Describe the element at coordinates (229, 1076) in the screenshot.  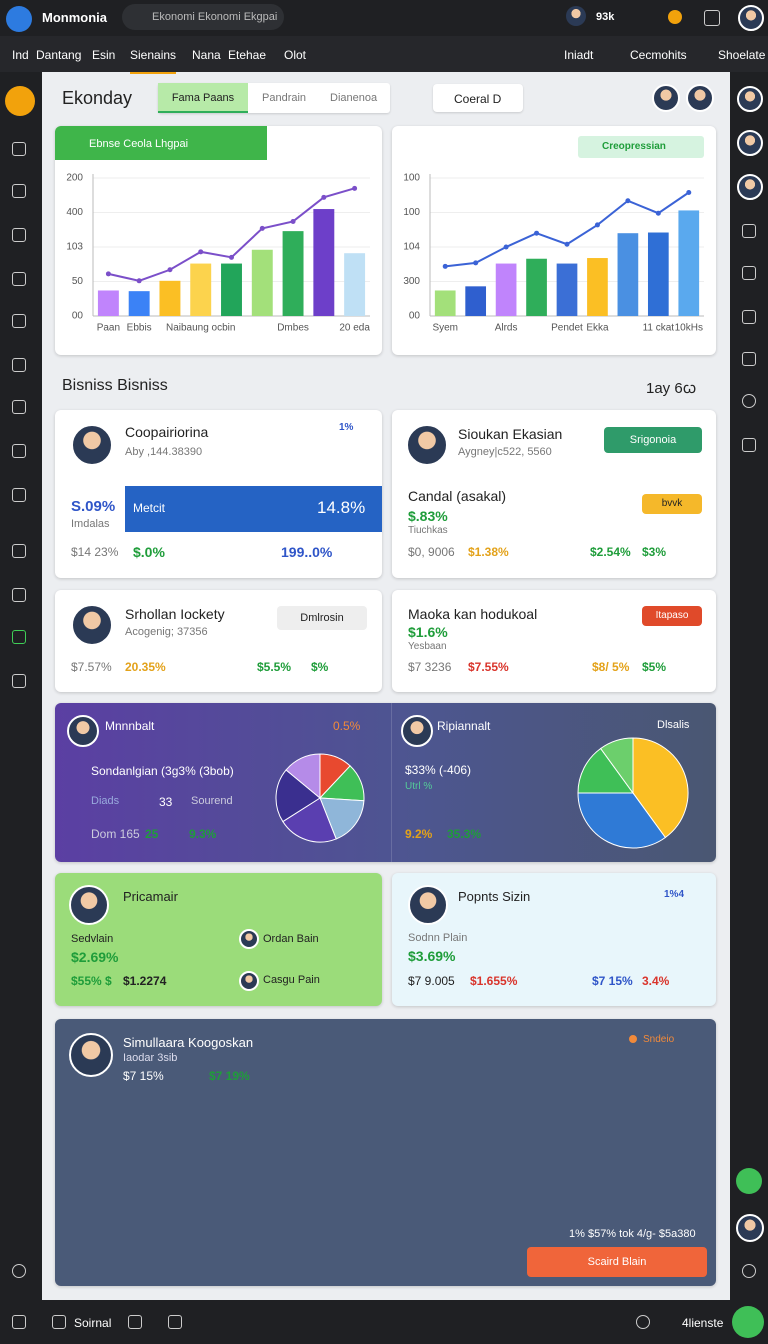
I see `card-stat: $7 19%` at that location.